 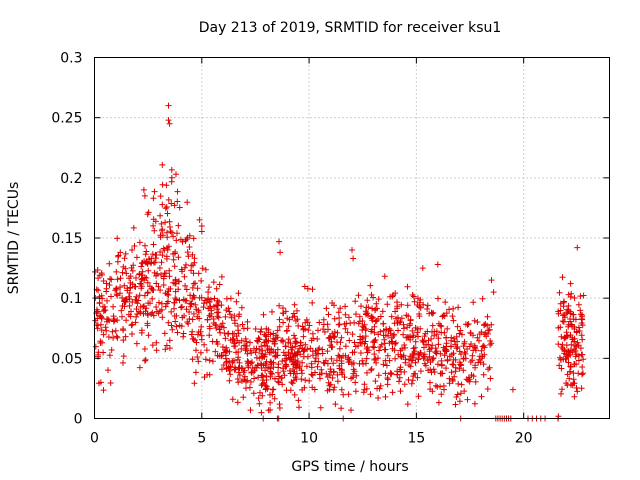 What do you see at coordinates (309, 439) in the screenshot?
I see `x-tick-label: 10` at bounding box center [309, 439].